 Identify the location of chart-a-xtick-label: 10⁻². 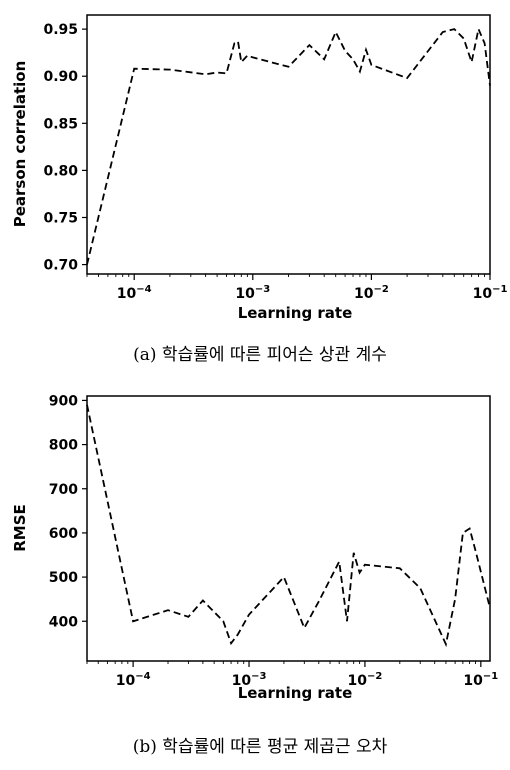
(371, 293).